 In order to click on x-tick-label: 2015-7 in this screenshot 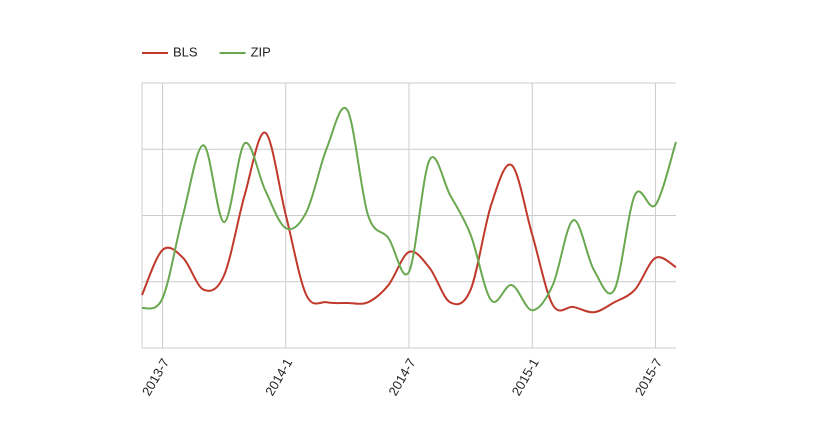, I will do `click(648, 377)`.